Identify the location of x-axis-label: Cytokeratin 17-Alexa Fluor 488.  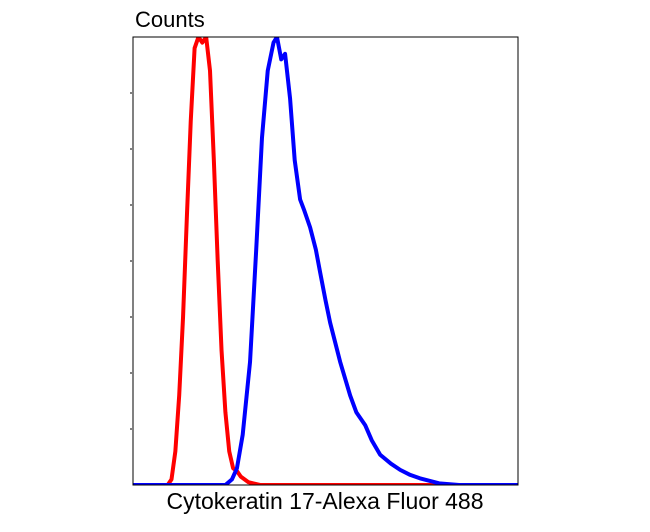
(324, 501).